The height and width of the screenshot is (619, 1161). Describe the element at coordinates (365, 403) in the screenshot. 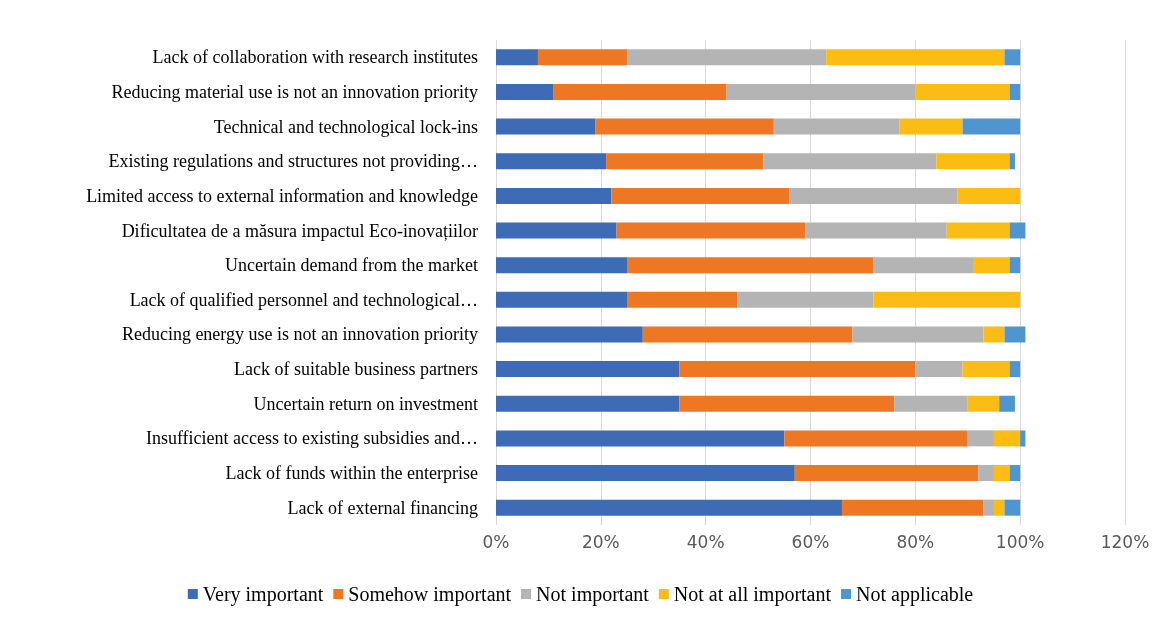

I see `y-tick-label: Uncertain return on investment` at that location.